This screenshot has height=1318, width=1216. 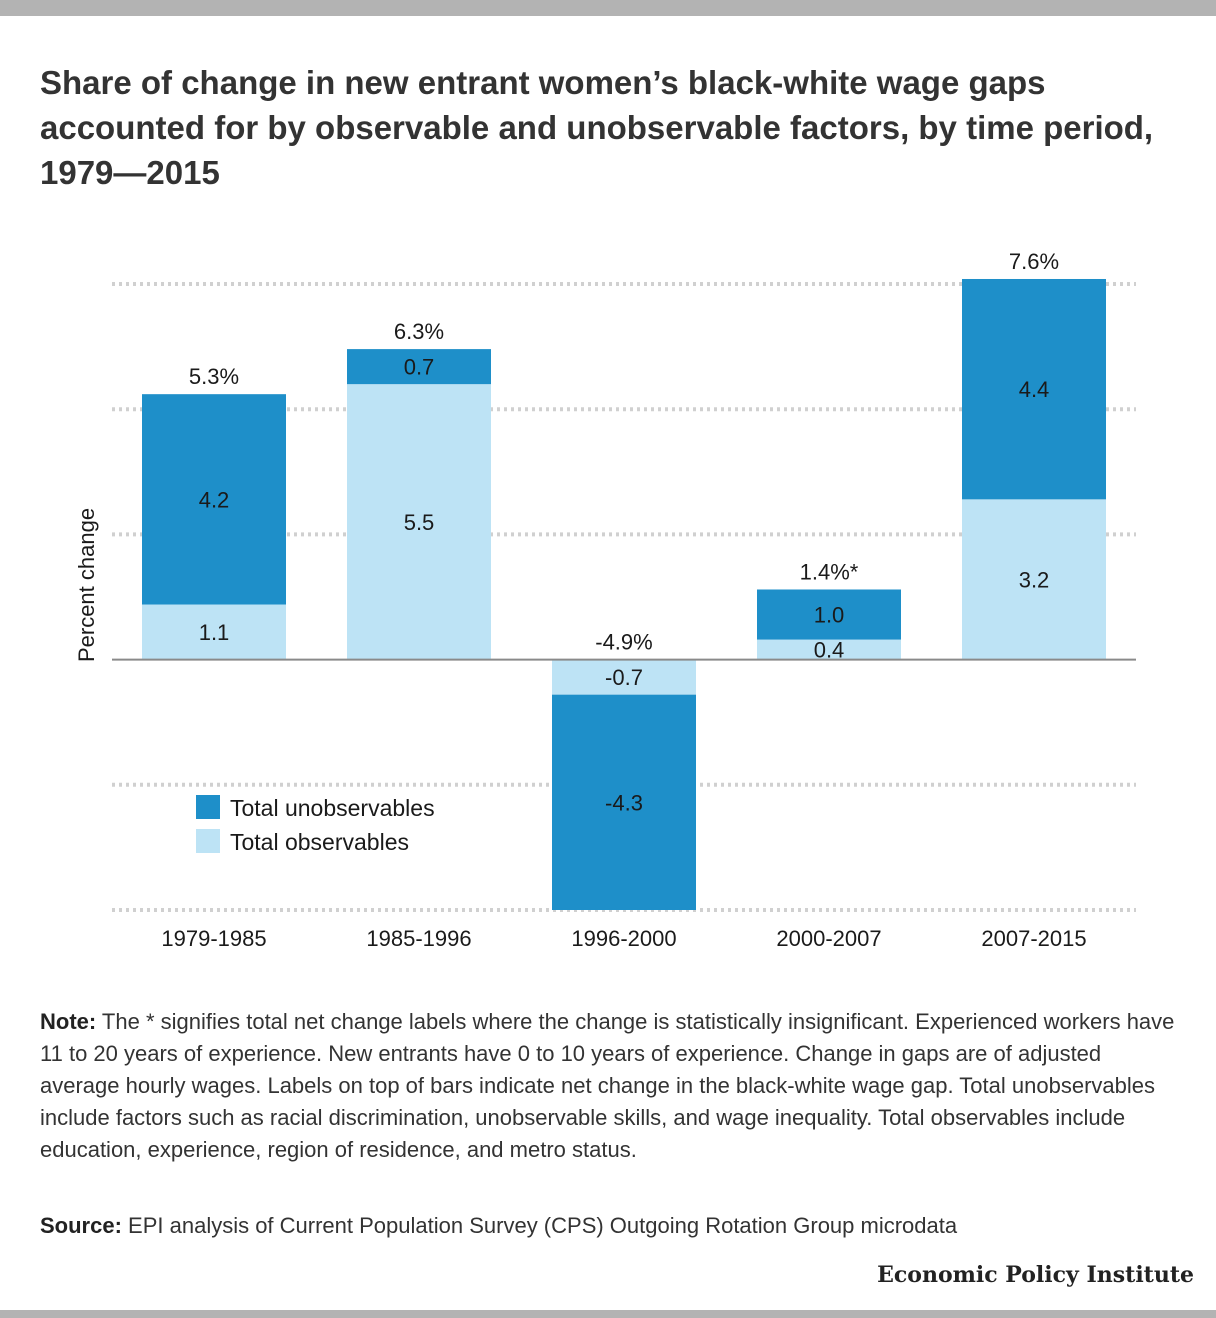 I want to click on data-label-unobservables: 4.4, so click(x=1034, y=389).